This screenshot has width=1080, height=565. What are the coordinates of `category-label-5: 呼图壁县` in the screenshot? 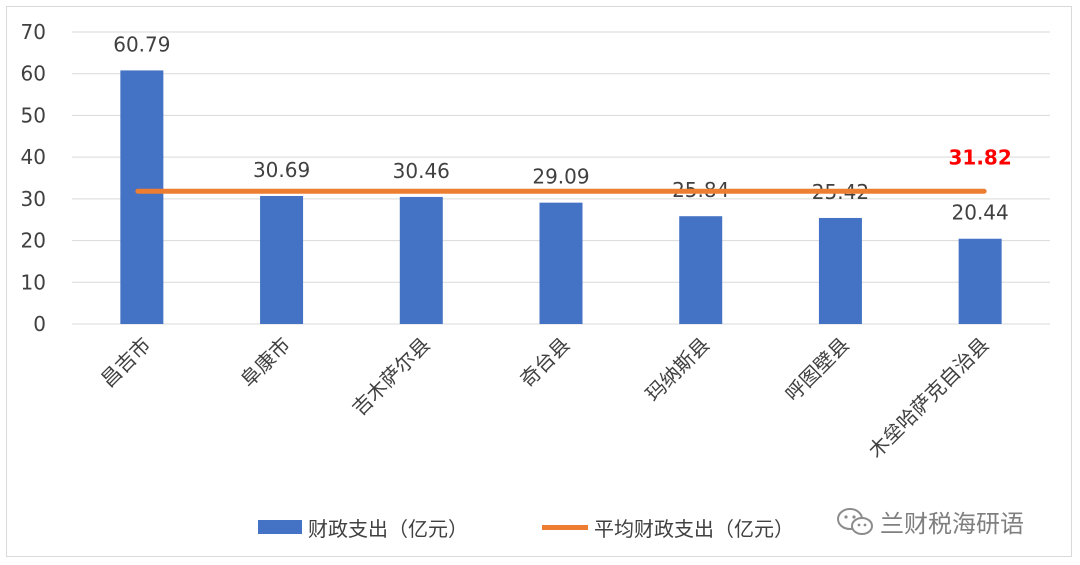 It's located at (817, 370).